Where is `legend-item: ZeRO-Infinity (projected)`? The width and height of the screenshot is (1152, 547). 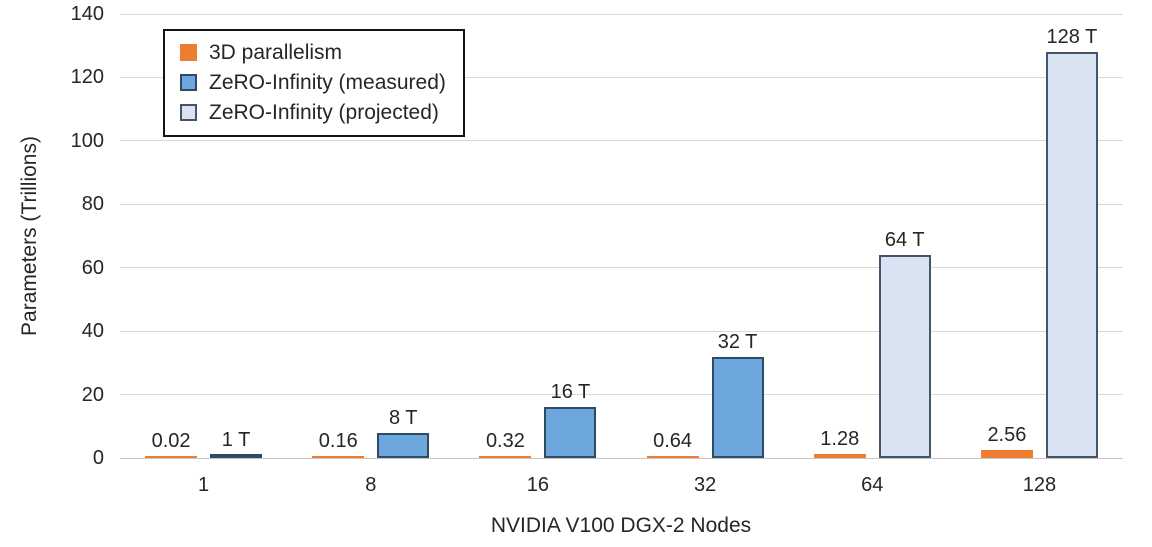
legend-item: ZeRO-Infinity (projected) is located at coordinates (313, 112).